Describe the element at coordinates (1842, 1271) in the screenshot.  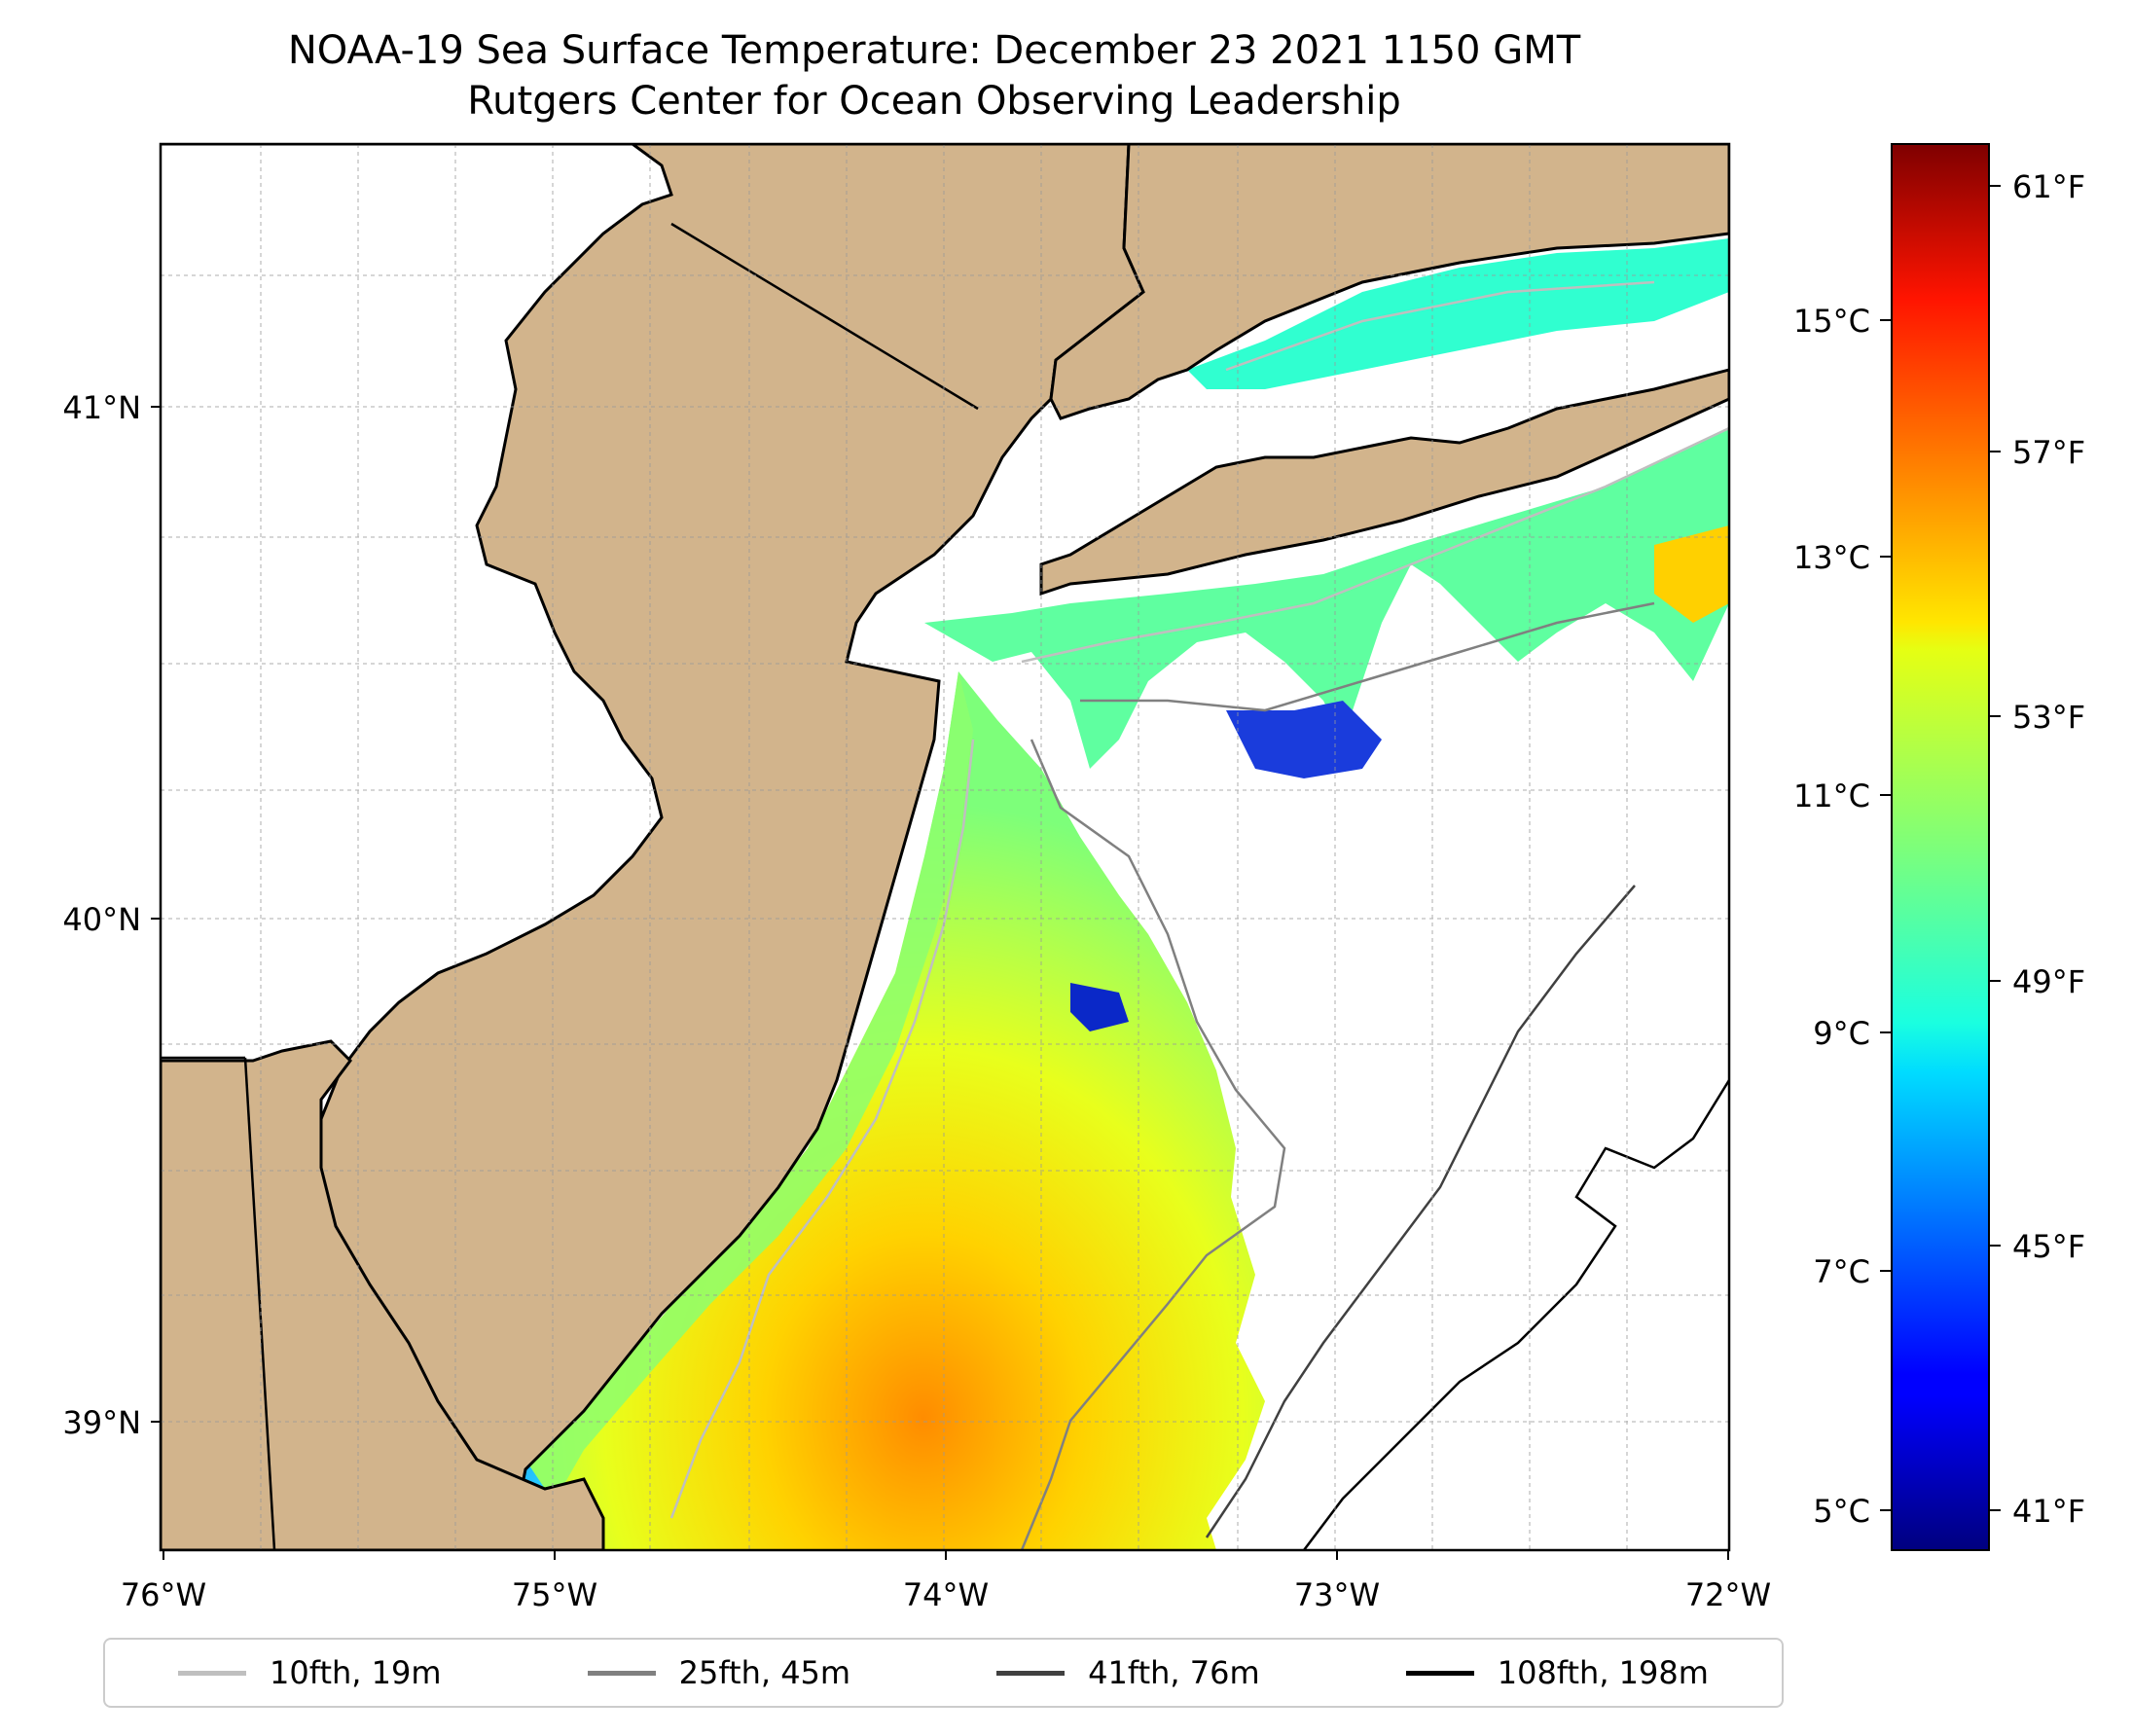
I see `celsius-tick-label: 7°C` at that location.